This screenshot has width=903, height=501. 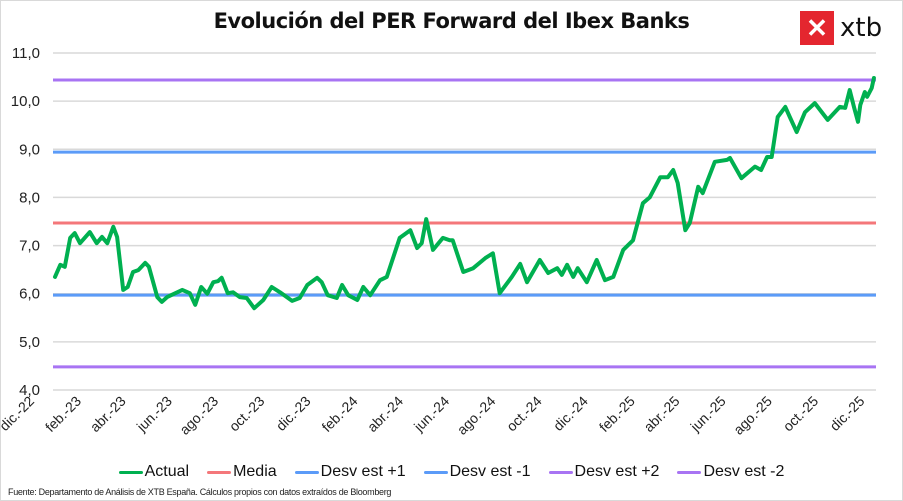 What do you see at coordinates (846, 413) in the screenshot?
I see `x-tick-label: dic.-25` at bounding box center [846, 413].